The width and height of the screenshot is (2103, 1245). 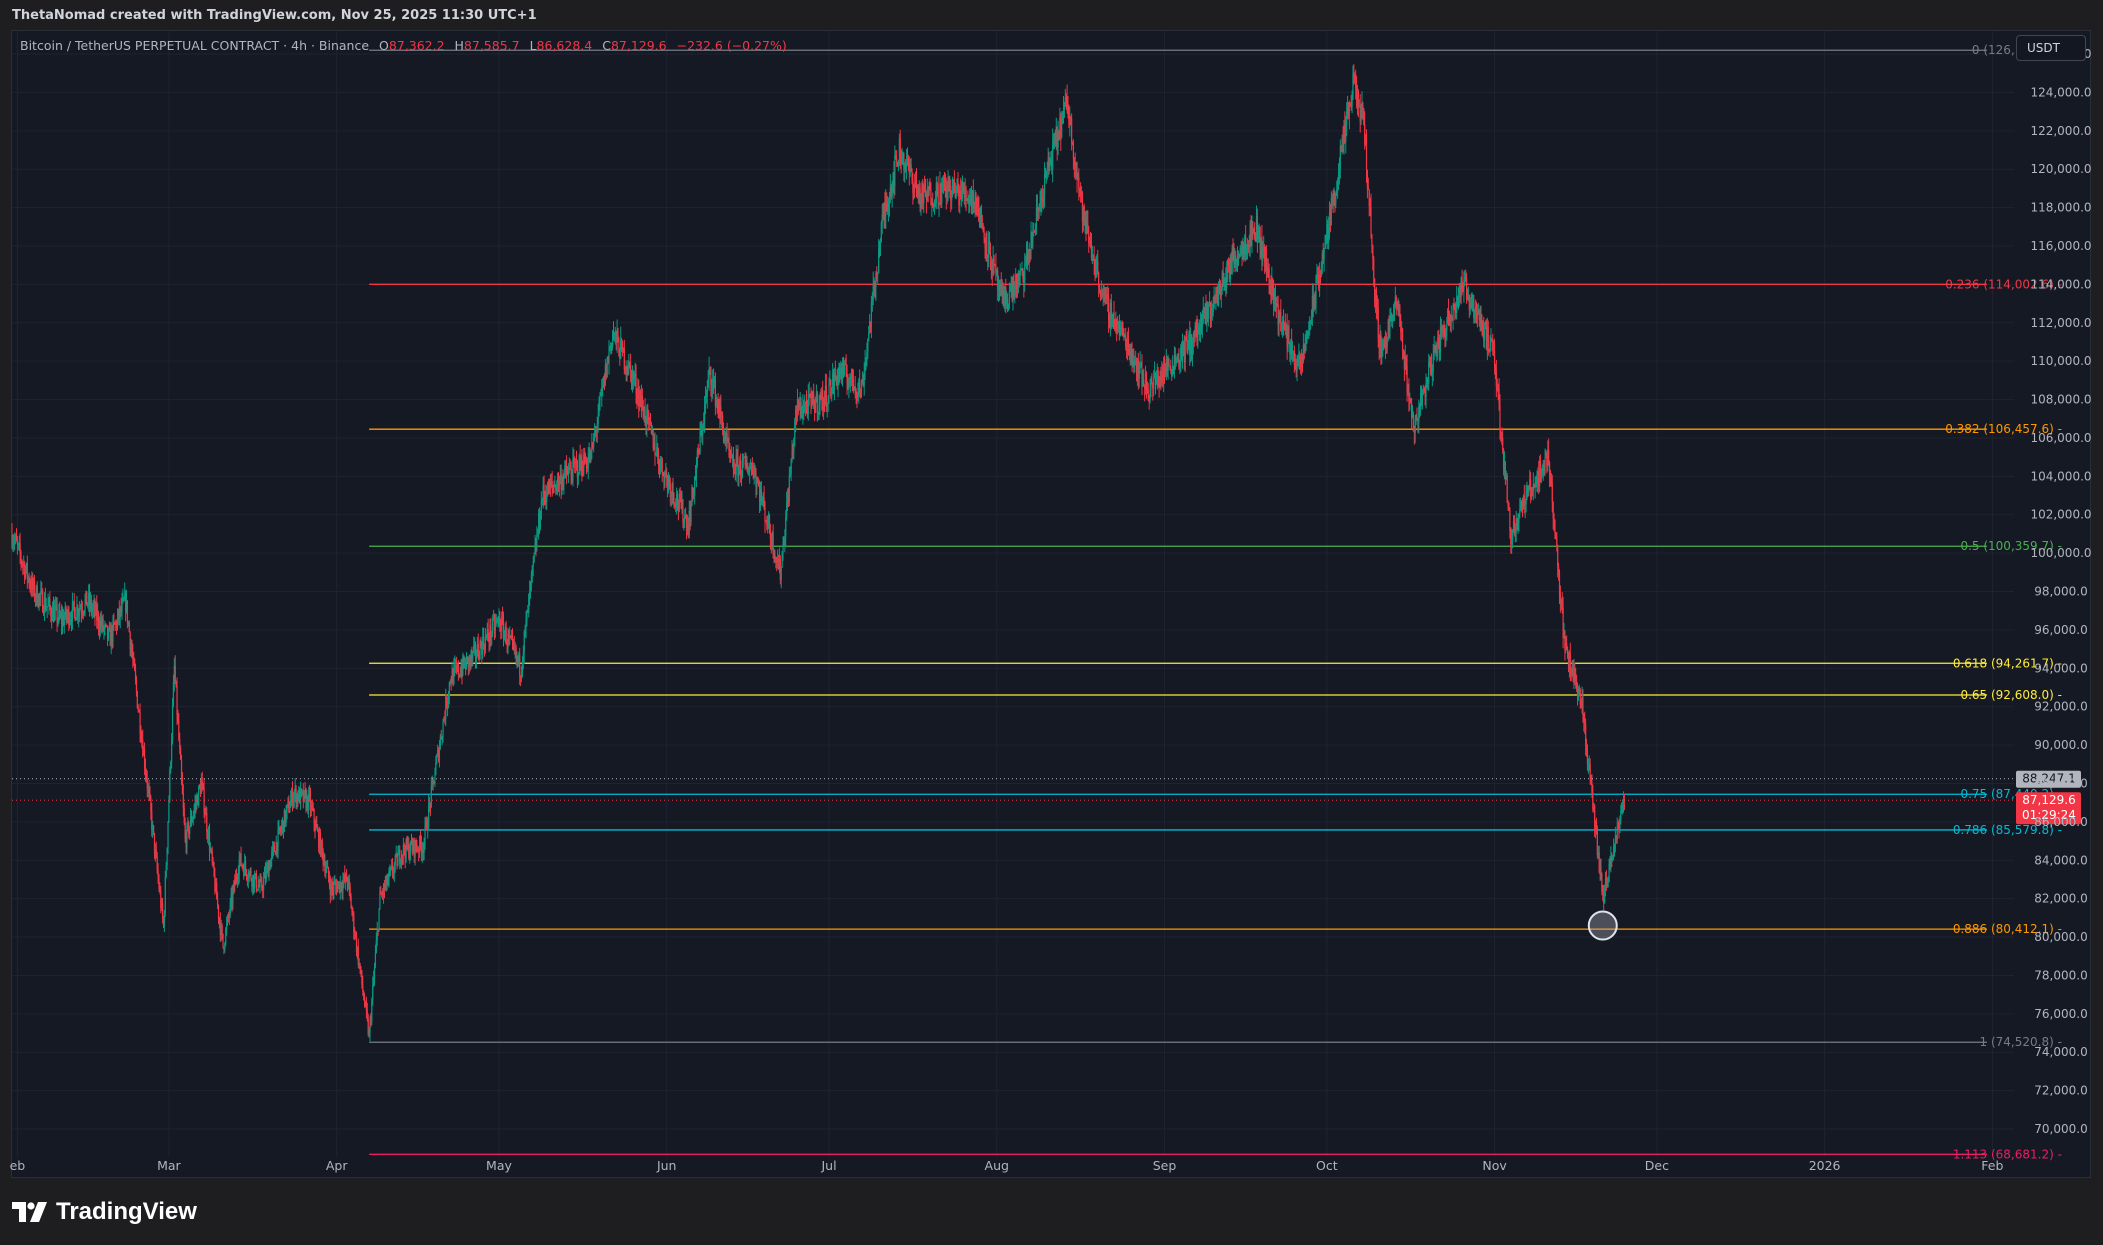 What do you see at coordinates (2021, 1042) in the screenshot?
I see `fib-level-label: 1 (74,520.8) -` at bounding box center [2021, 1042].